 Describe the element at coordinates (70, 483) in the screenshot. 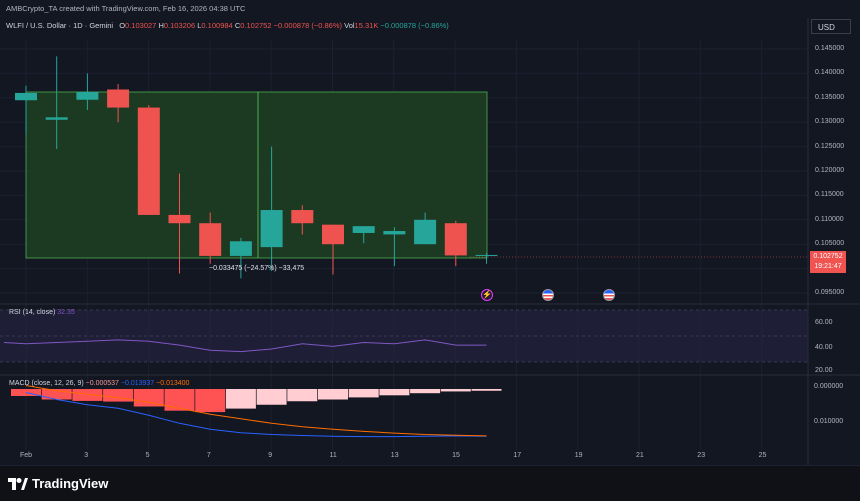

I see `brand-name: TradingView` at that location.